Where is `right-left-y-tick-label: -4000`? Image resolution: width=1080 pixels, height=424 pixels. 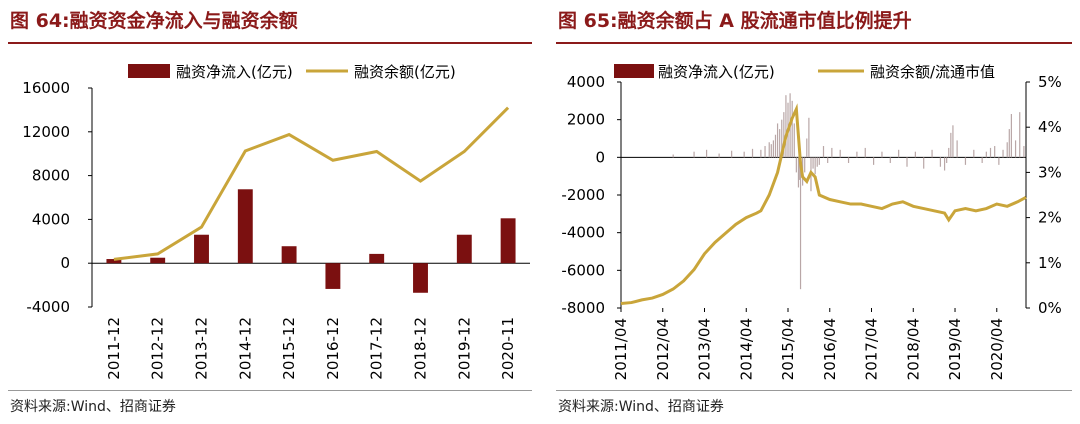
right-left-y-tick-label: -4000 is located at coordinates (583, 233).